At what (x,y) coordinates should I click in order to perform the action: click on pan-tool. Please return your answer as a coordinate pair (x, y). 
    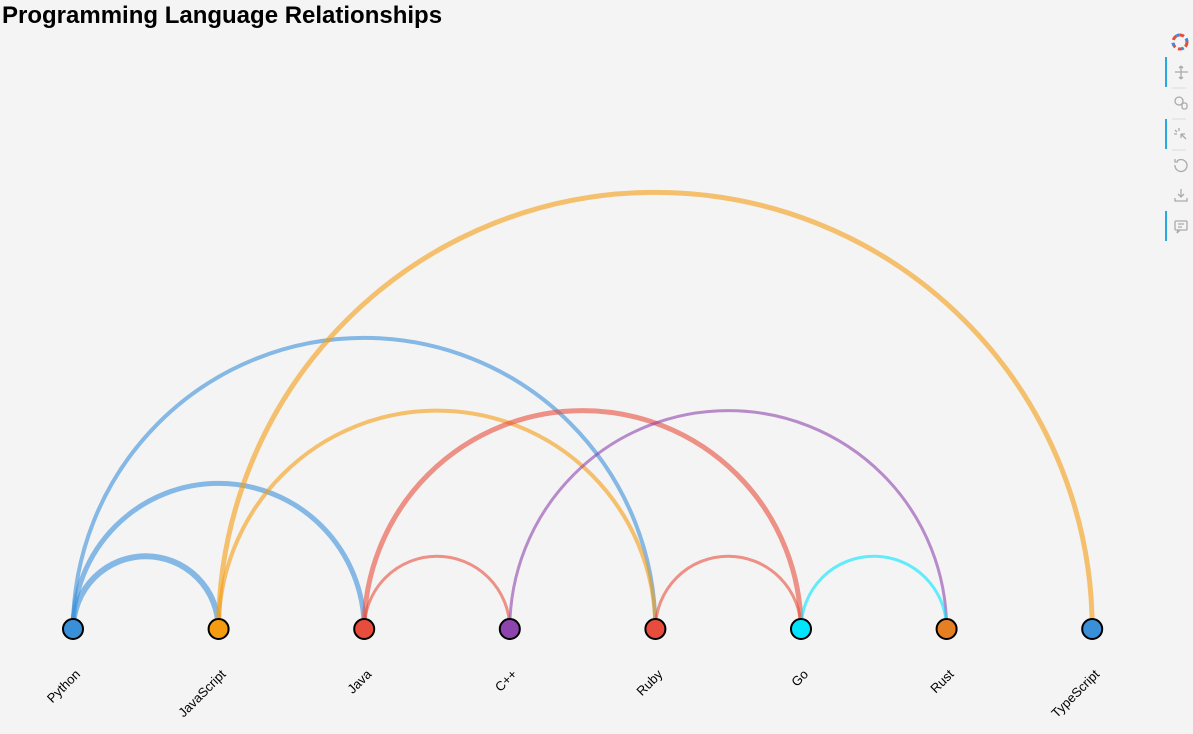
    Looking at the image, I should click on (1181, 72).